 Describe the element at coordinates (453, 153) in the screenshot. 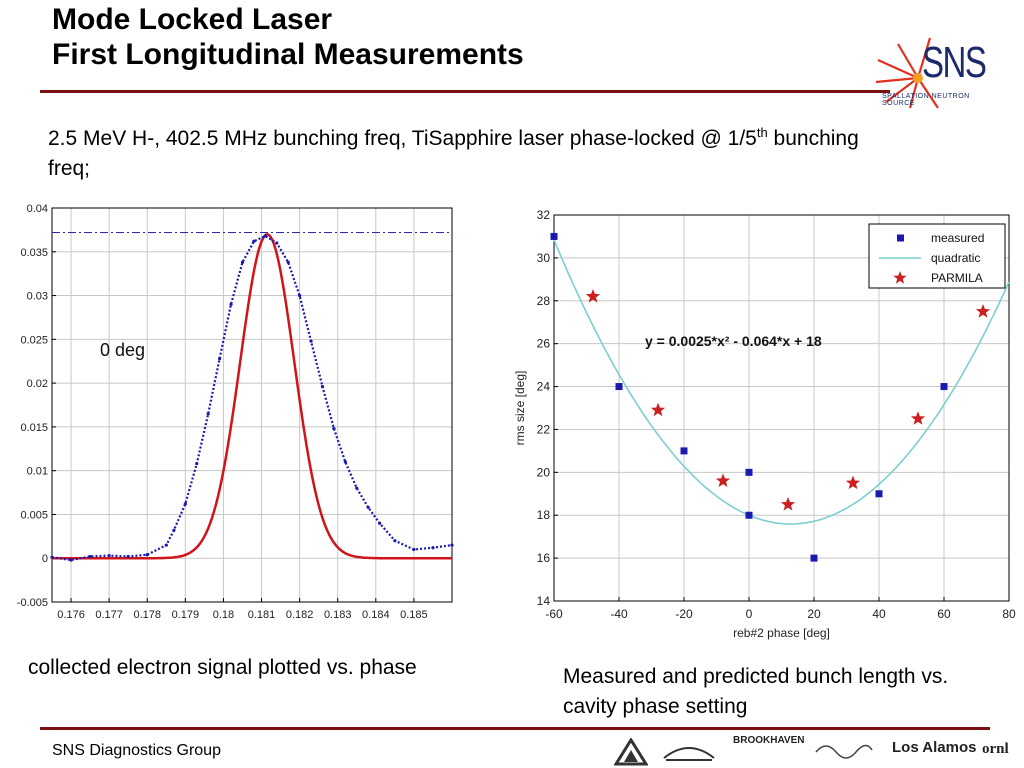

I see `subtitle-text-end: bunching freq;` at that location.